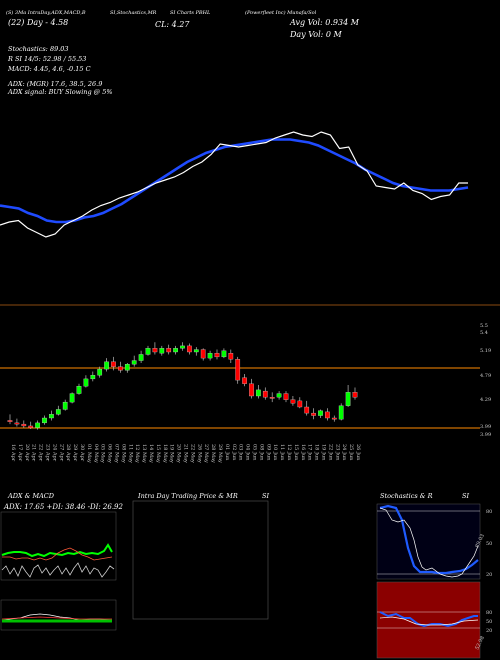  I want to click on avg-volume: Avg Vol: 0.934 M, so click(324, 22).